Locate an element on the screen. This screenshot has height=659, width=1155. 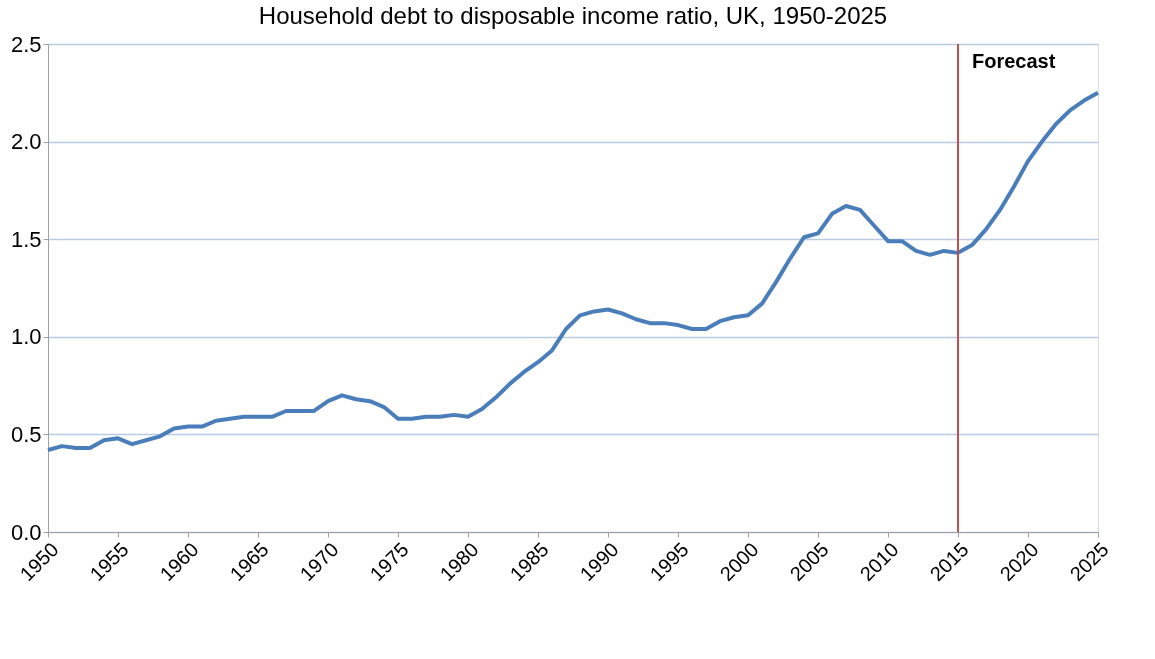
chart-title: Household debt to disposable income ratio, UK, 1950-2025 is located at coordinates (573, 15).